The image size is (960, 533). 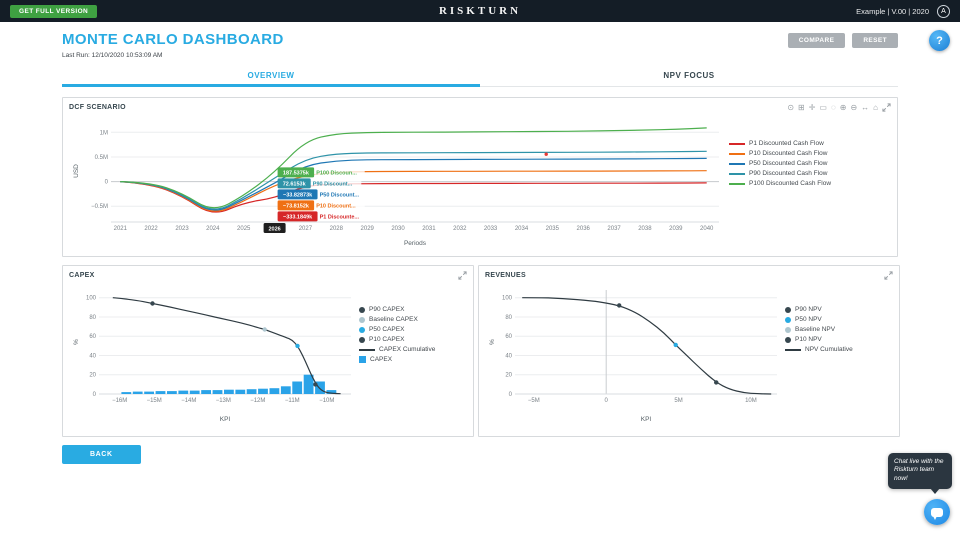 What do you see at coordinates (843, 107) in the screenshot?
I see `zoom-in-icon: ⊕` at bounding box center [843, 107].